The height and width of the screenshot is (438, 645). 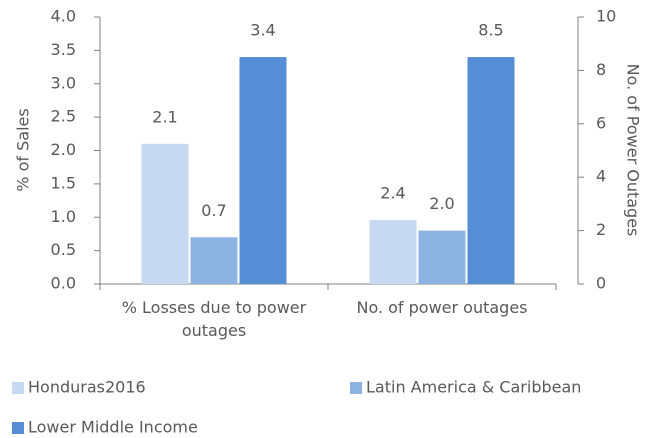 I want to click on y-tick-label: 2.5, so click(x=63, y=116).